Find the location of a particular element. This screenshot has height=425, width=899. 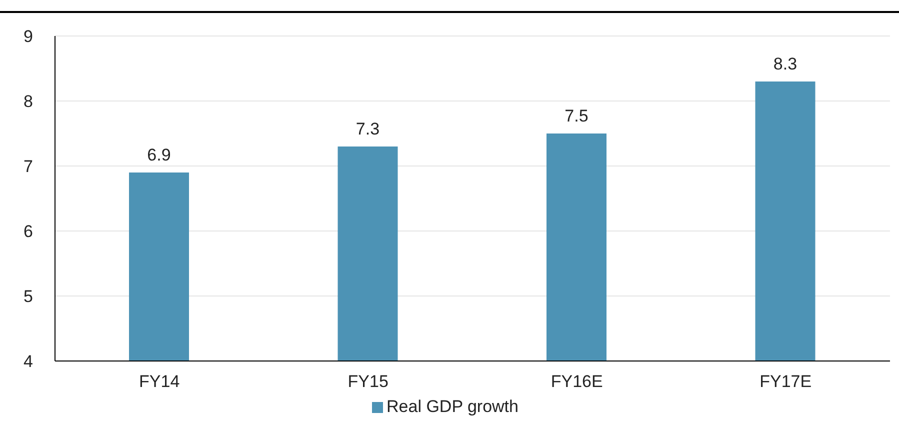

y-tick-label: 4 is located at coordinates (28, 362).